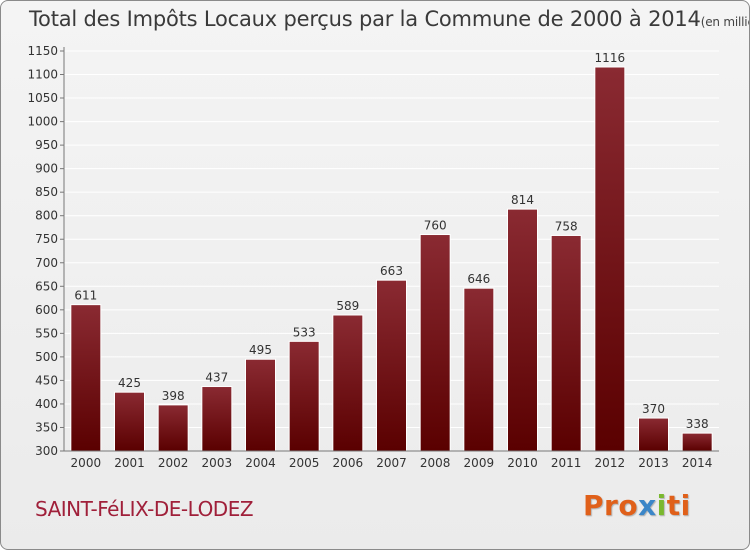 Image resolution: width=750 pixels, height=550 pixels. Describe the element at coordinates (610, 58) in the screenshot. I see `data-label-2012: 1116` at that location.